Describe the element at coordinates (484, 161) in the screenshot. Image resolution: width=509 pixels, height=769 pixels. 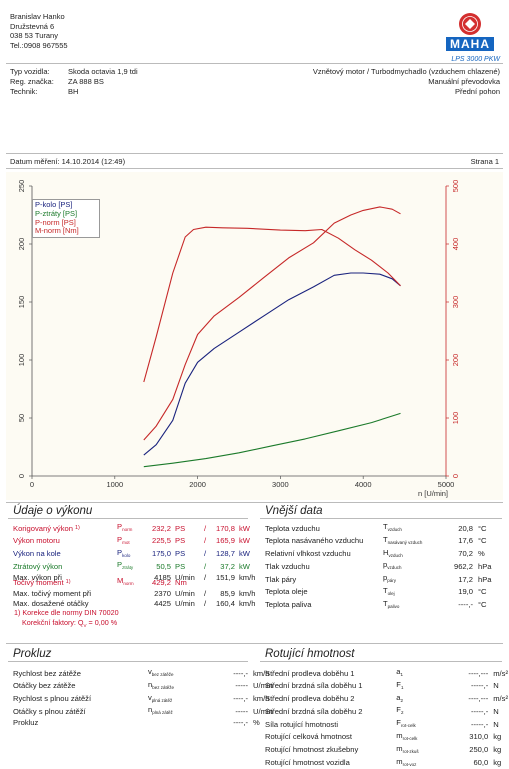
I see `page-number: Strana 1` at that location.